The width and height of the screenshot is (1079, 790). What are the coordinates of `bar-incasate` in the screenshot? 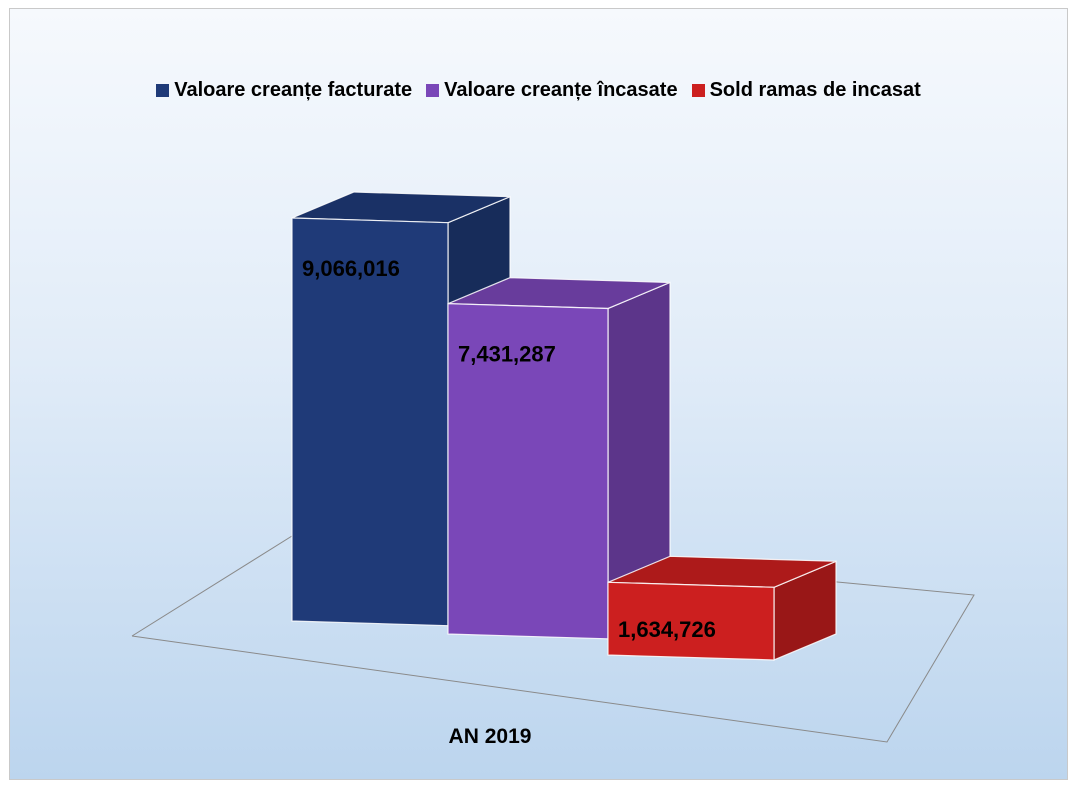 It's located at (559, 458).